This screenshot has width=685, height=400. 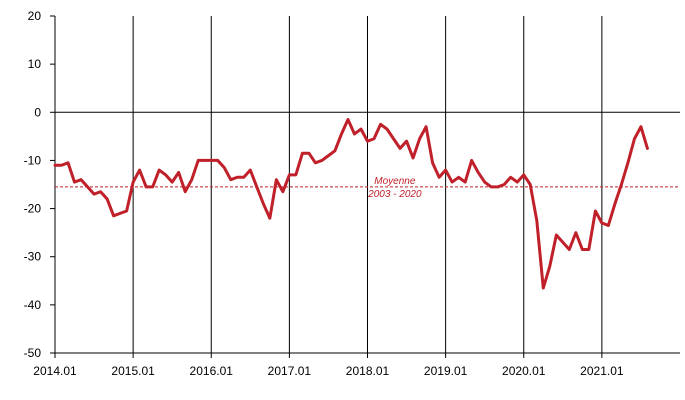 What do you see at coordinates (212, 371) in the screenshot?
I see `x-tick-label: 2016.01` at bounding box center [212, 371].